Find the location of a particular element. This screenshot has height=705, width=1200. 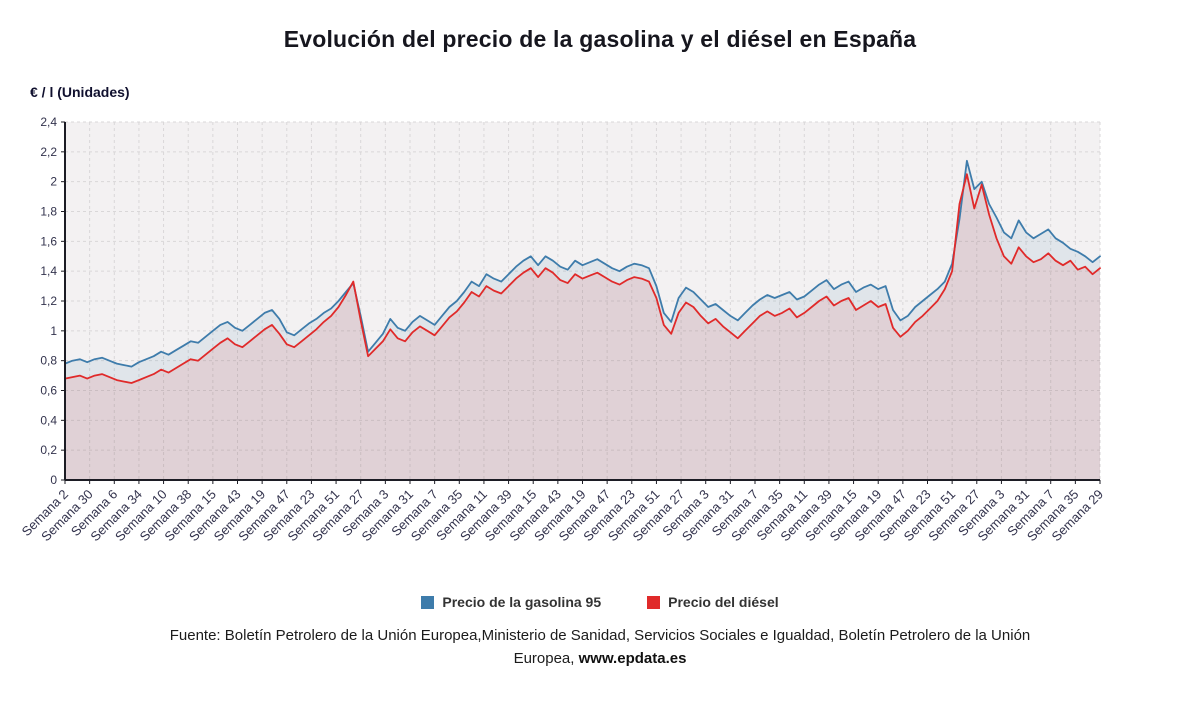

legend-item-diesel: Precio del diésel is located at coordinates (713, 602).